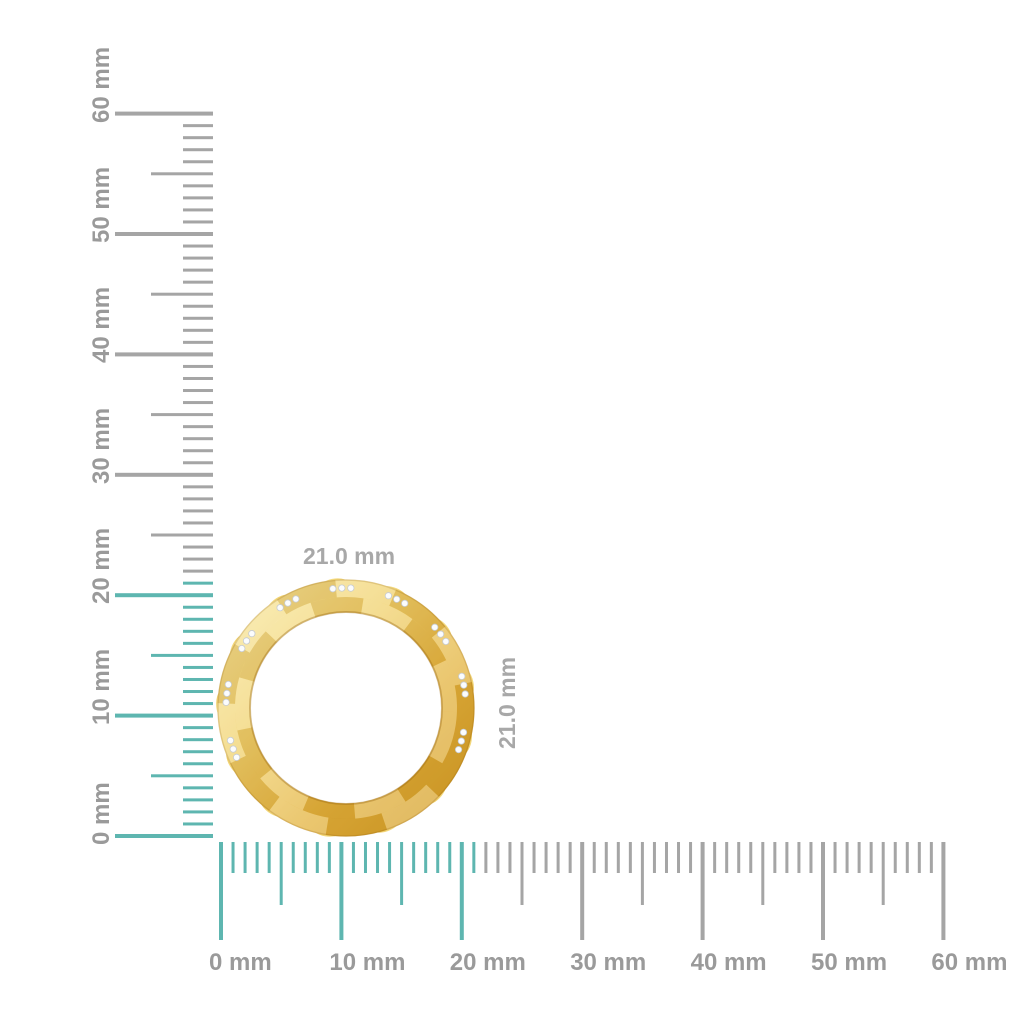 The height and width of the screenshot is (1024, 1024). What do you see at coordinates (101, 686) in the screenshot?
I see `vertical-ruler-label: 10 mm` at bounding box center [101, 686].